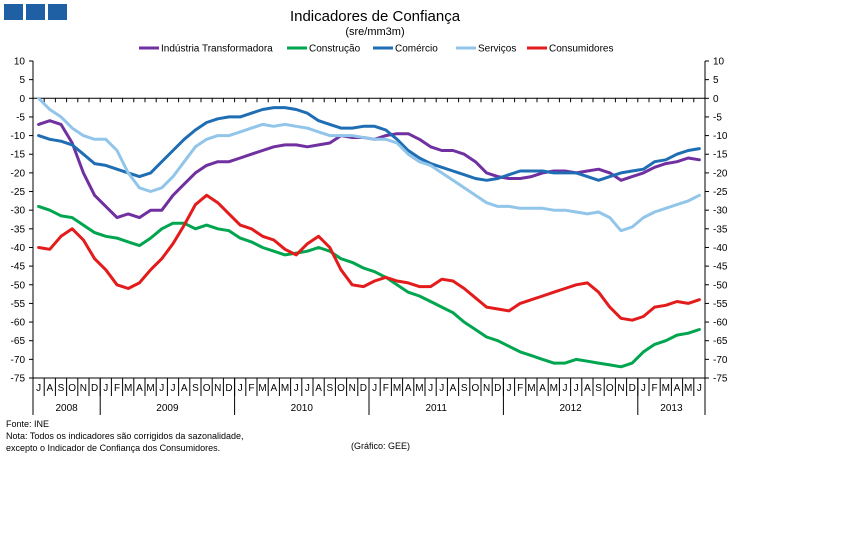 The width and height of the screenshot is (864, 540). Describe the element at coordinates (720, 155) in the screenshot. I see `y-tick-label-right: -15` at that location.